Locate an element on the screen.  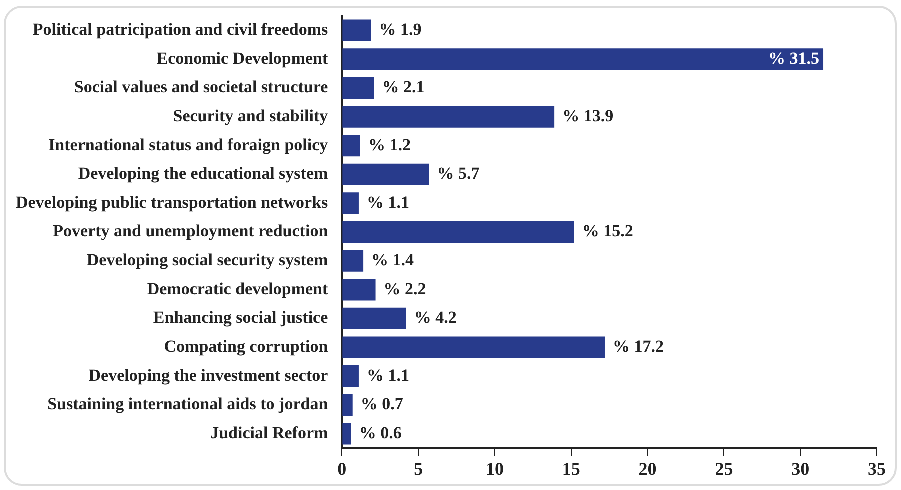
x-tick-label: 35 is located at coordinates (877, 468).